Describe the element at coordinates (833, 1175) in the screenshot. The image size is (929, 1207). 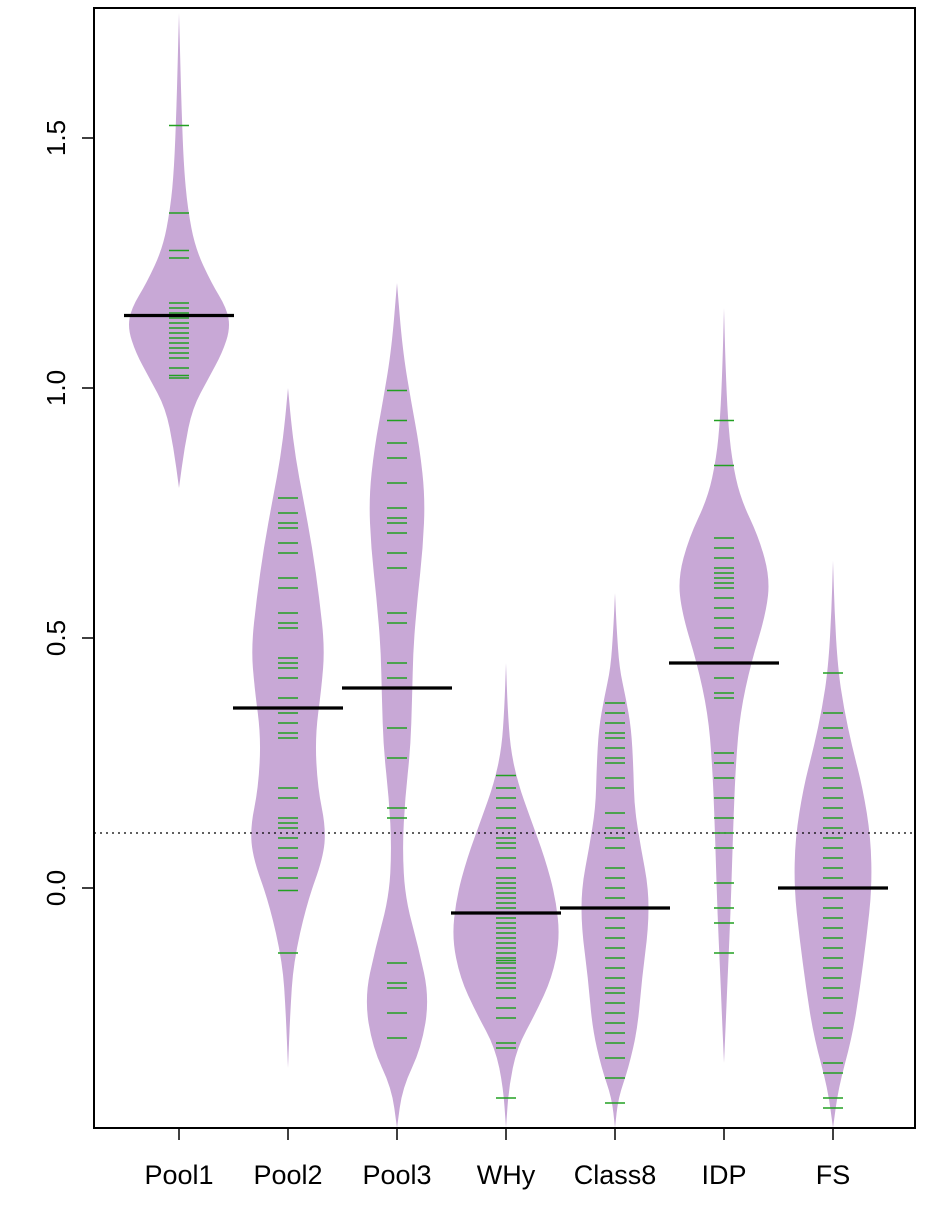
I see `x-tick-label-fs: FS` at that location.